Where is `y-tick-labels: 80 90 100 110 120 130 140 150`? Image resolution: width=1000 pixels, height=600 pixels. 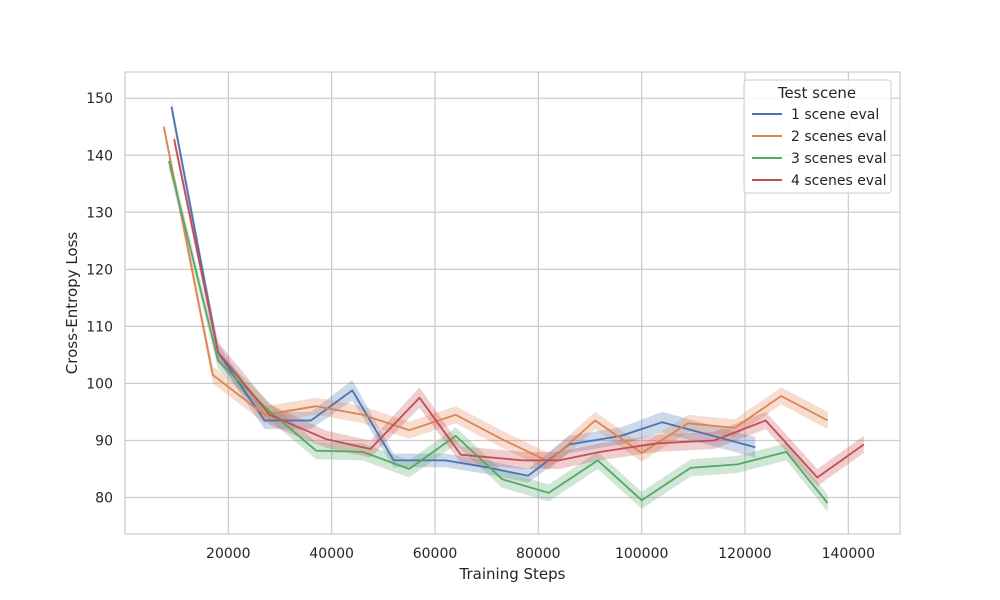 y-tick-labels: 80 90 100 110 120 130 140 150 is located at coordinates (99, 298).